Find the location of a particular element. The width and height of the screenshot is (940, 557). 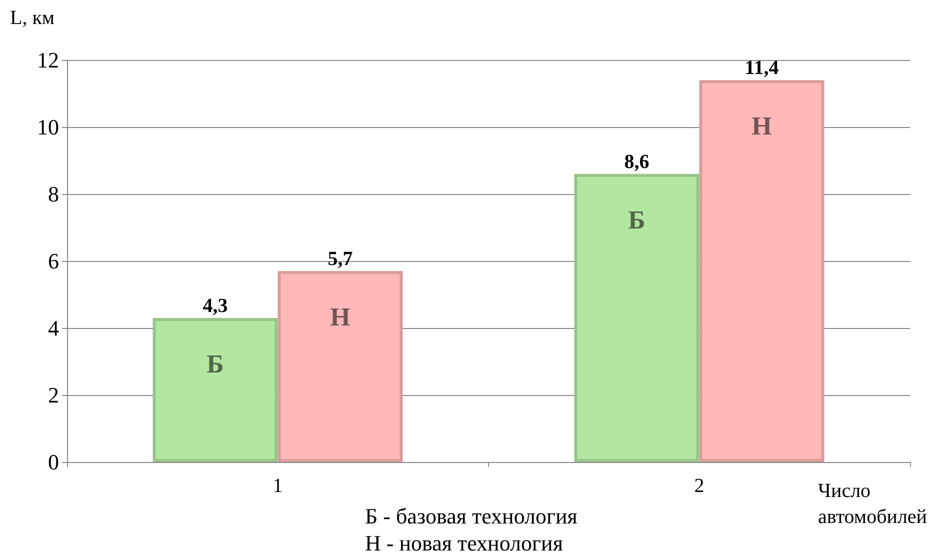

y-tick-label: 12 is located at coordinates (48, 60).